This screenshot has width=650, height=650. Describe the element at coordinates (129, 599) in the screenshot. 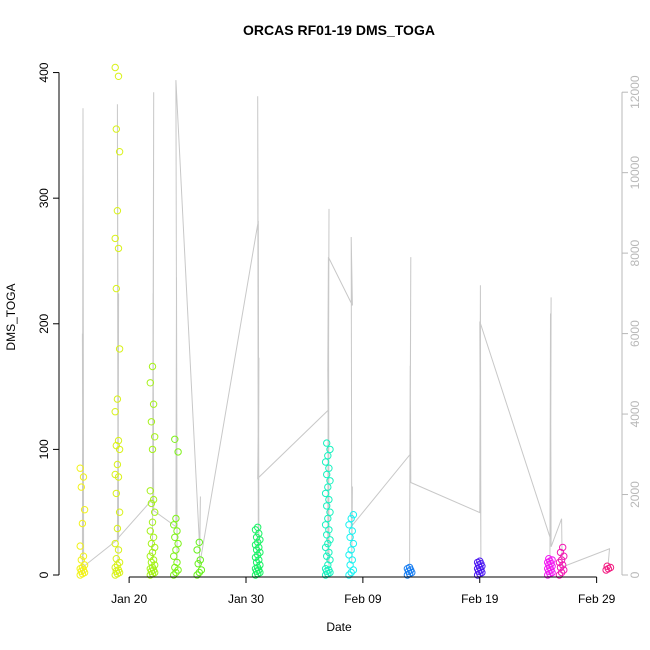

I see `x-tick-label: Jan 20` at that location.